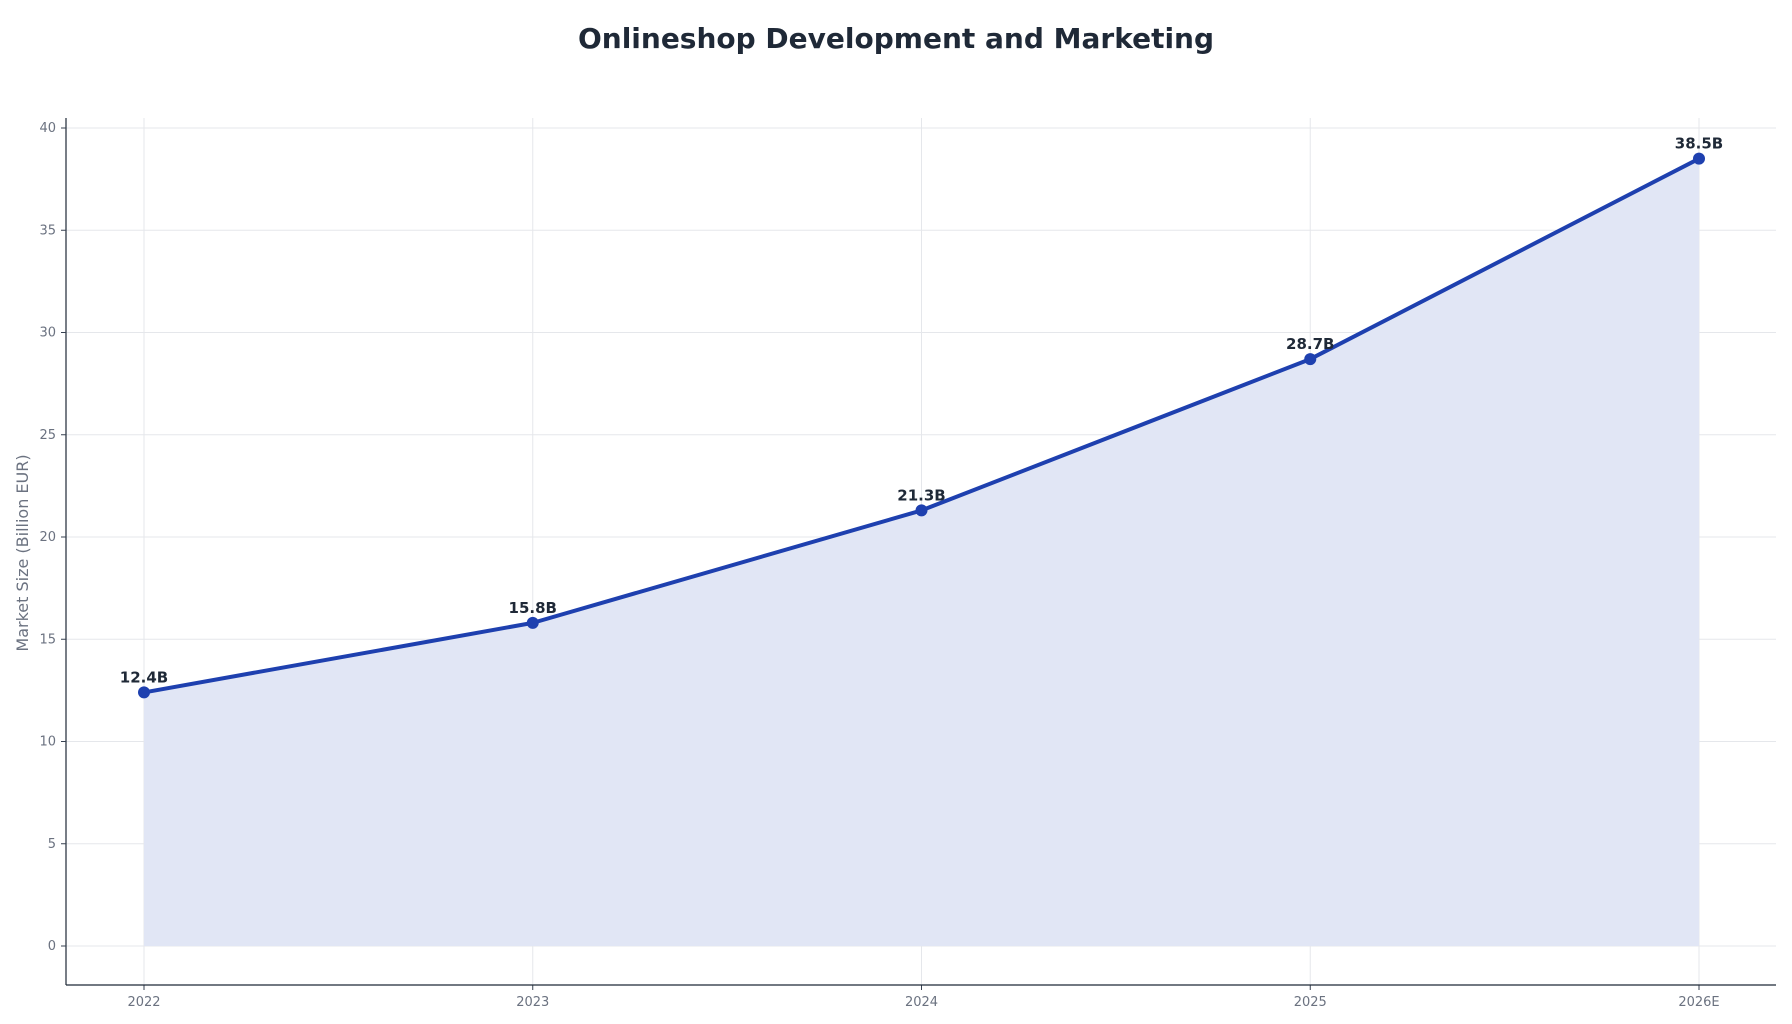 The image size is (1792, 1024). What do you see at coordinates (47, 639) in the screenshot?
I see `y-tick-label: 15` at bounding box center [47, 639].